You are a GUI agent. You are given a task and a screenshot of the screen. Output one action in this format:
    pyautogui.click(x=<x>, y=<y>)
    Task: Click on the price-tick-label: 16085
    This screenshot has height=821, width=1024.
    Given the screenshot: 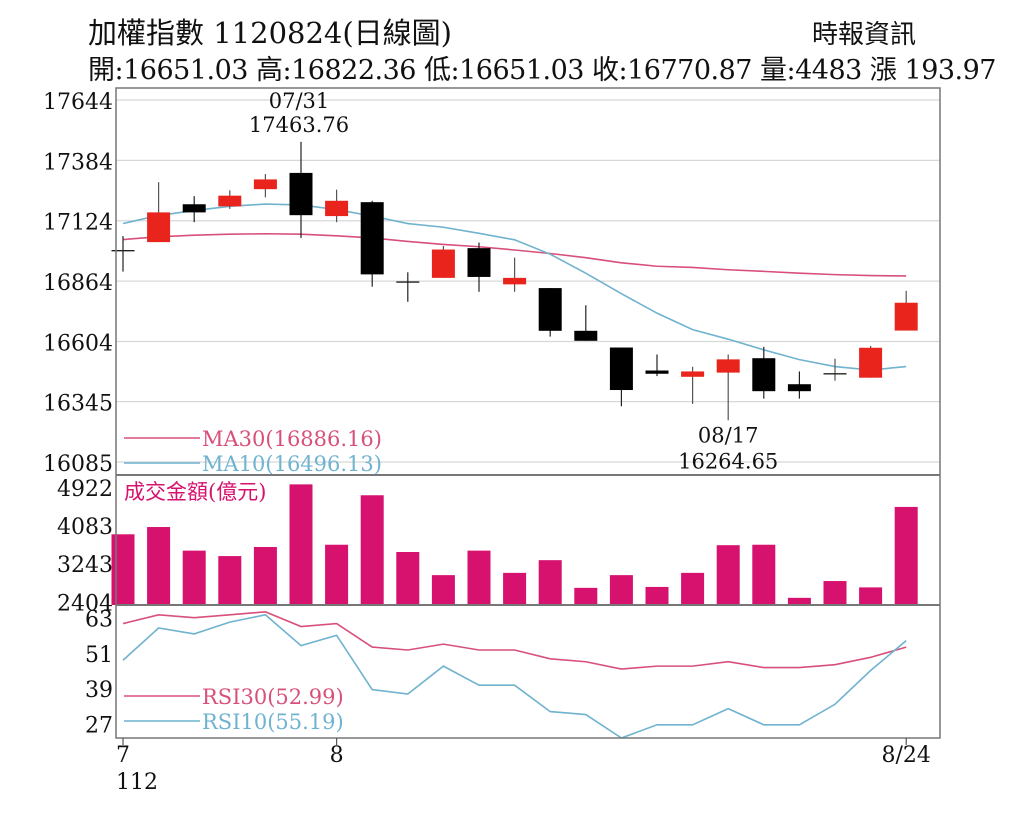 What is the action you would take?
    pyautogui.click(x=78, y=464)
    